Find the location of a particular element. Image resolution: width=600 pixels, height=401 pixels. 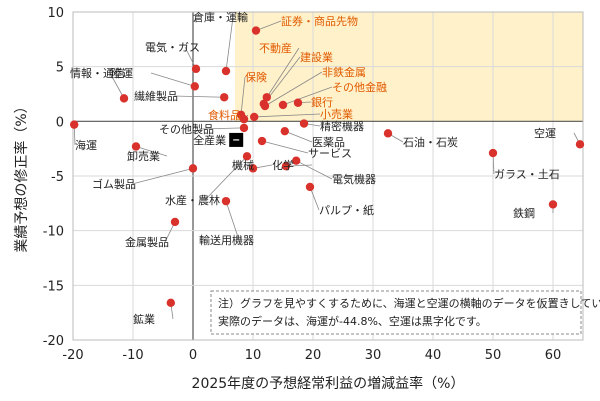

market-label: 全産業 is located at coordinates (209, 140).